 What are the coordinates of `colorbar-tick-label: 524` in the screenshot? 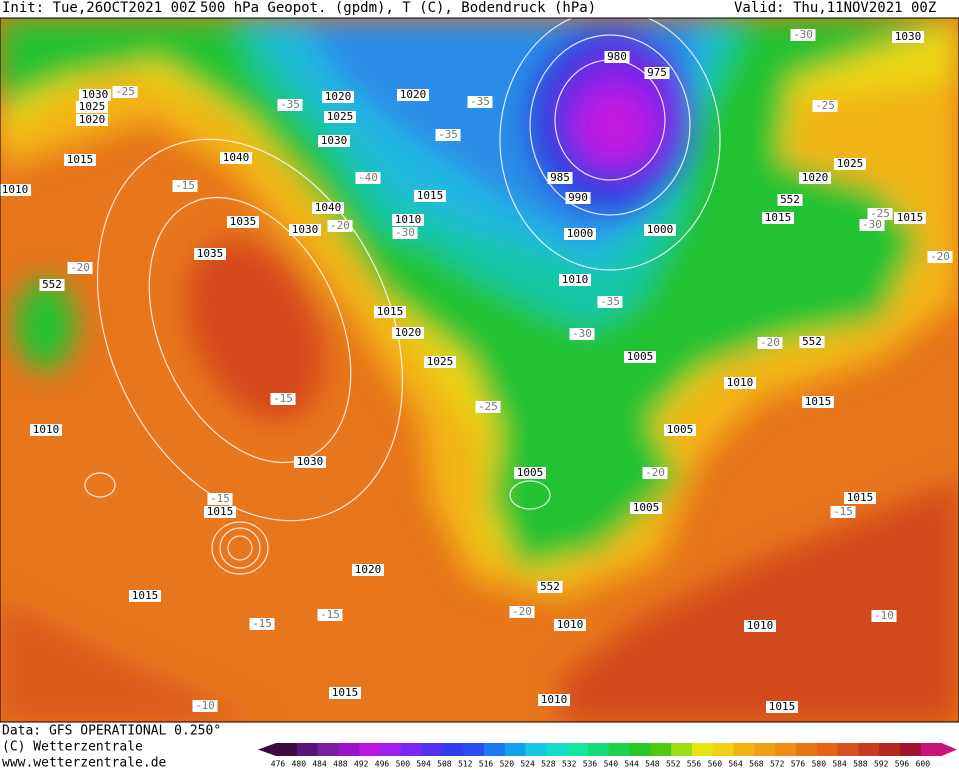 It's located at (527, 764).